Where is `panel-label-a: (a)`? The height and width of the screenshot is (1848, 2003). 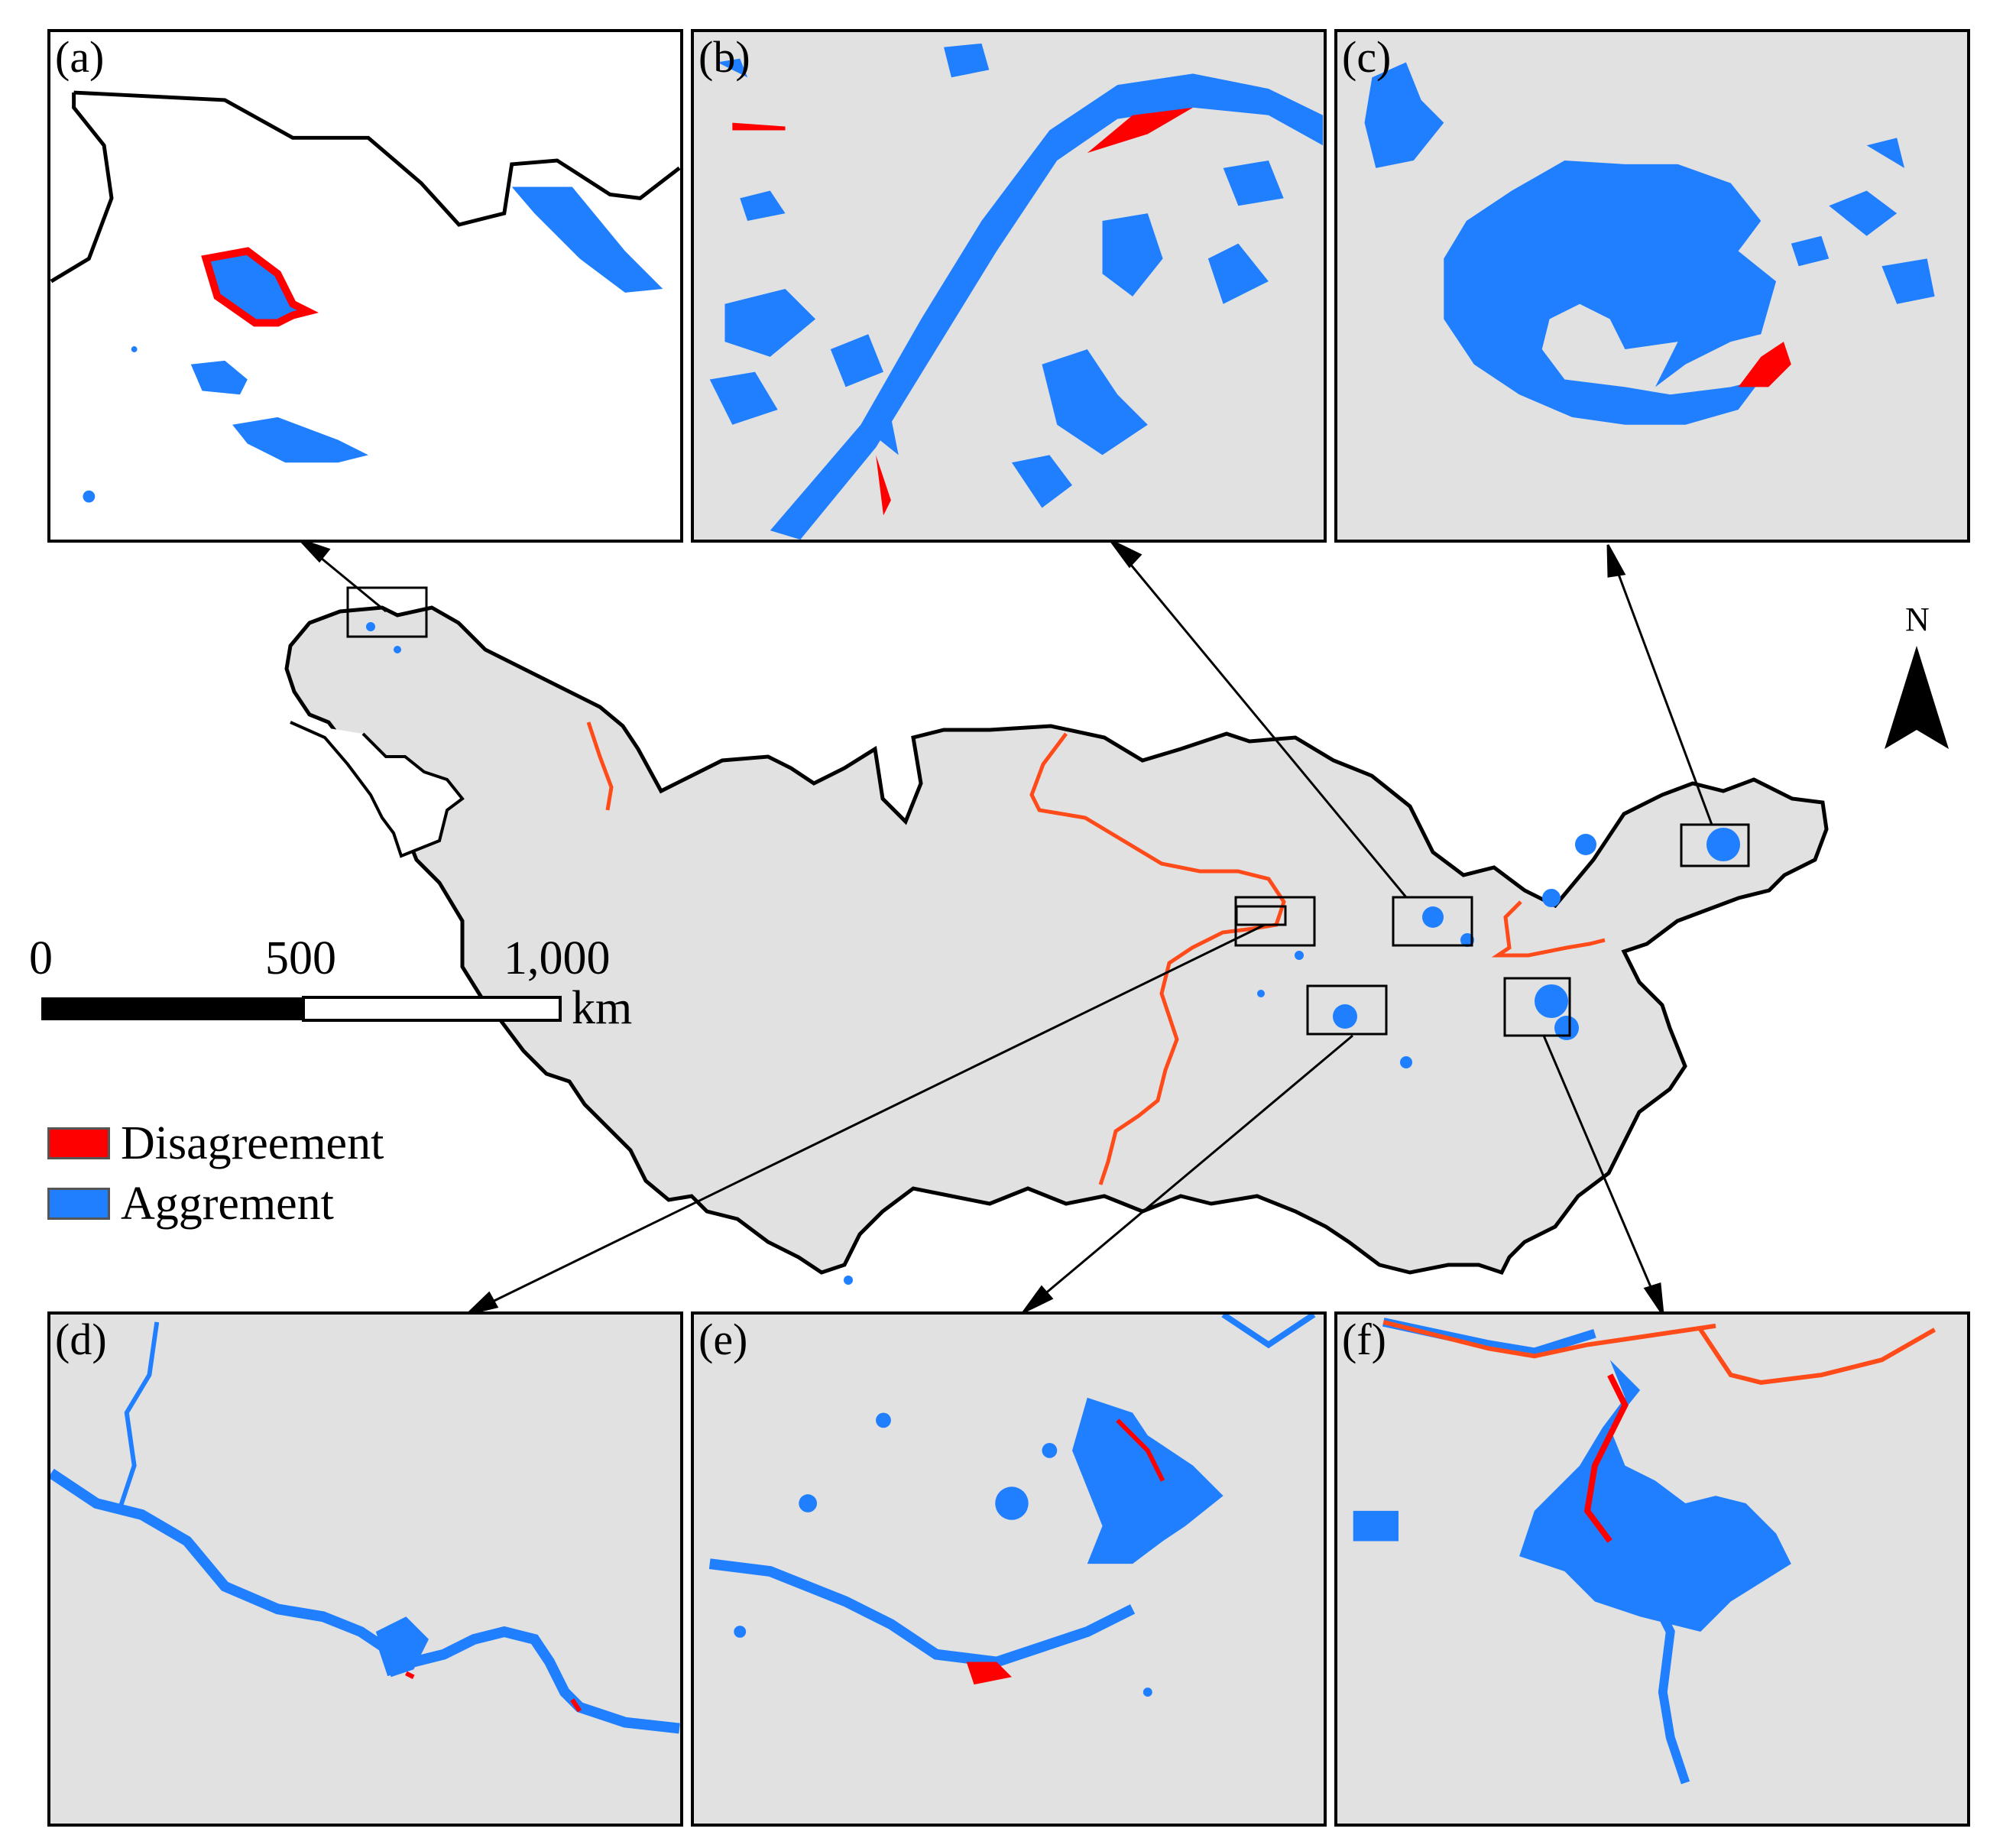 panel-label-a: (a) is located at coordinates (80, 57).